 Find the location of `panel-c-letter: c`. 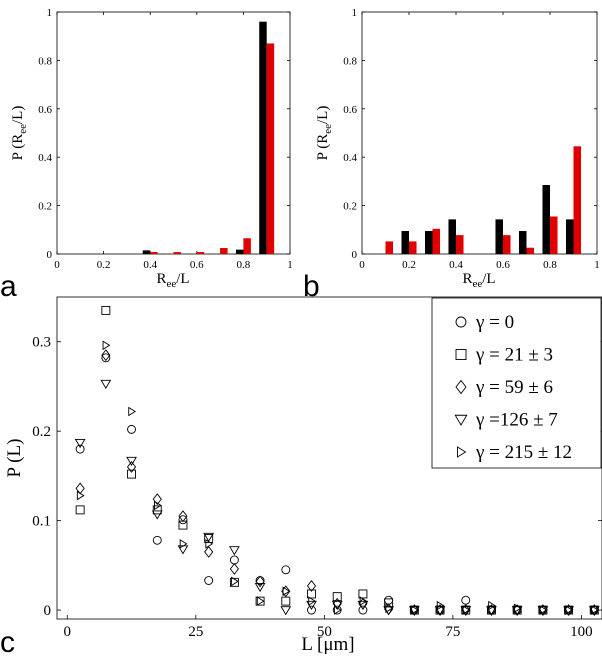

panel-c-letter: c is located at coordinates (7, 642).